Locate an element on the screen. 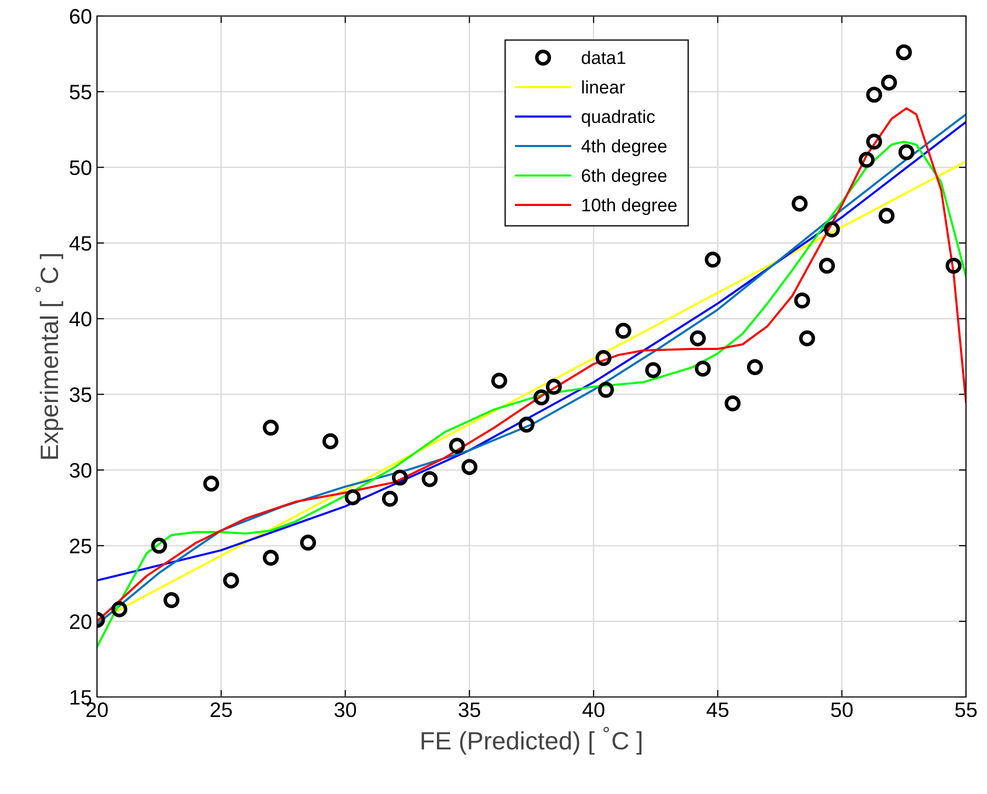  legend-label: 4th degree is located at coordinates (624, 147).